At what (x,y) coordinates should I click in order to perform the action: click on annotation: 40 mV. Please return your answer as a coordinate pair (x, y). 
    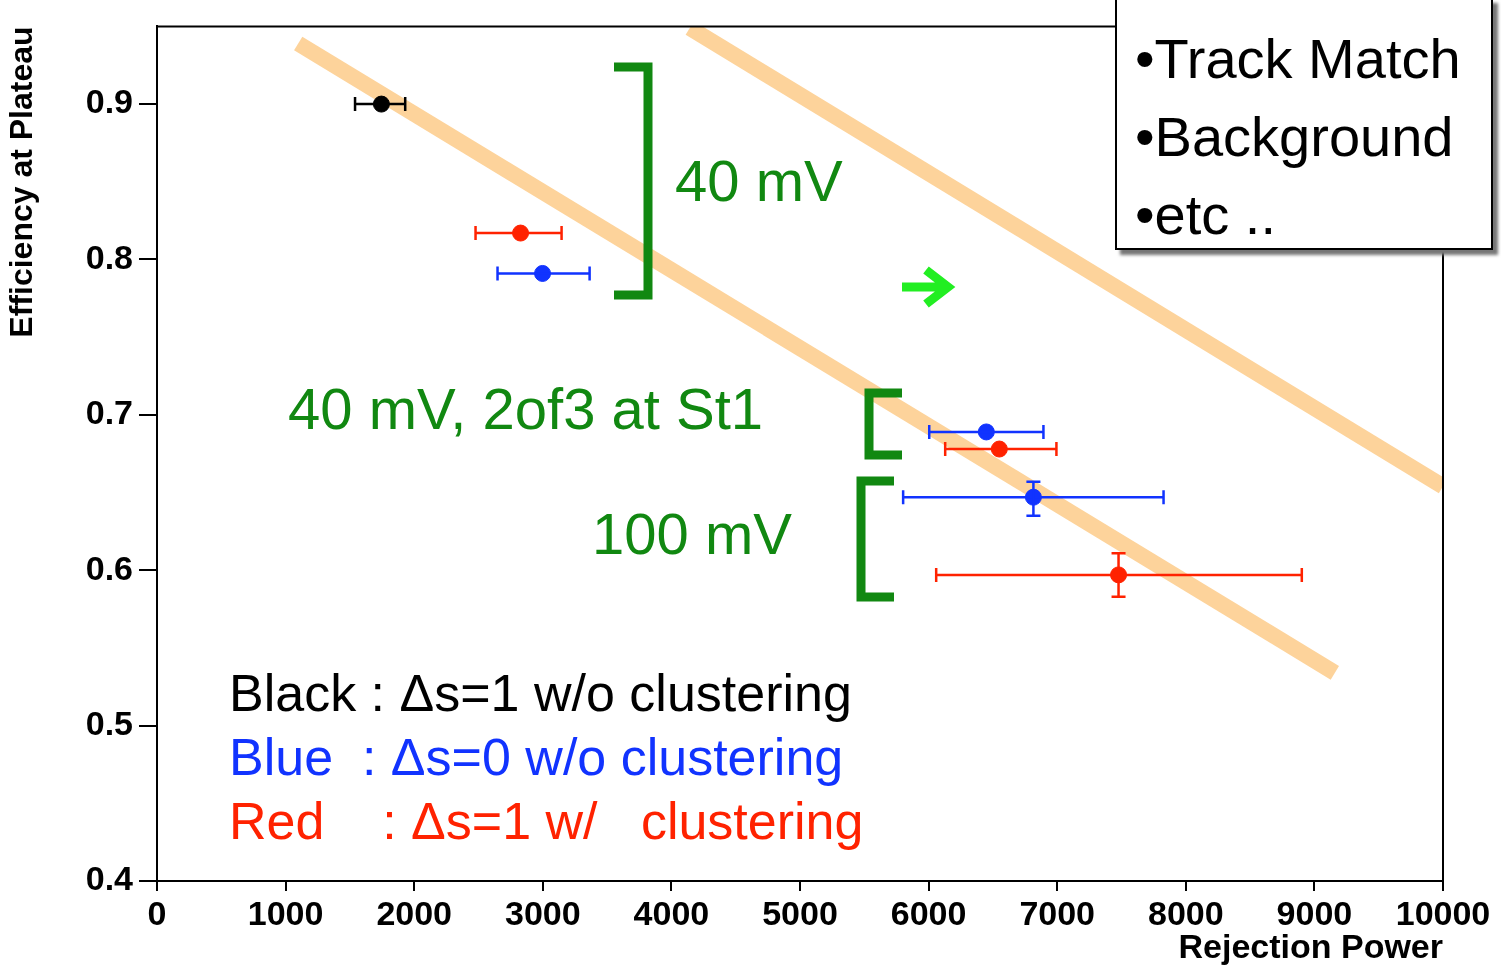
    Looking at the image, I should click on (759, 180).